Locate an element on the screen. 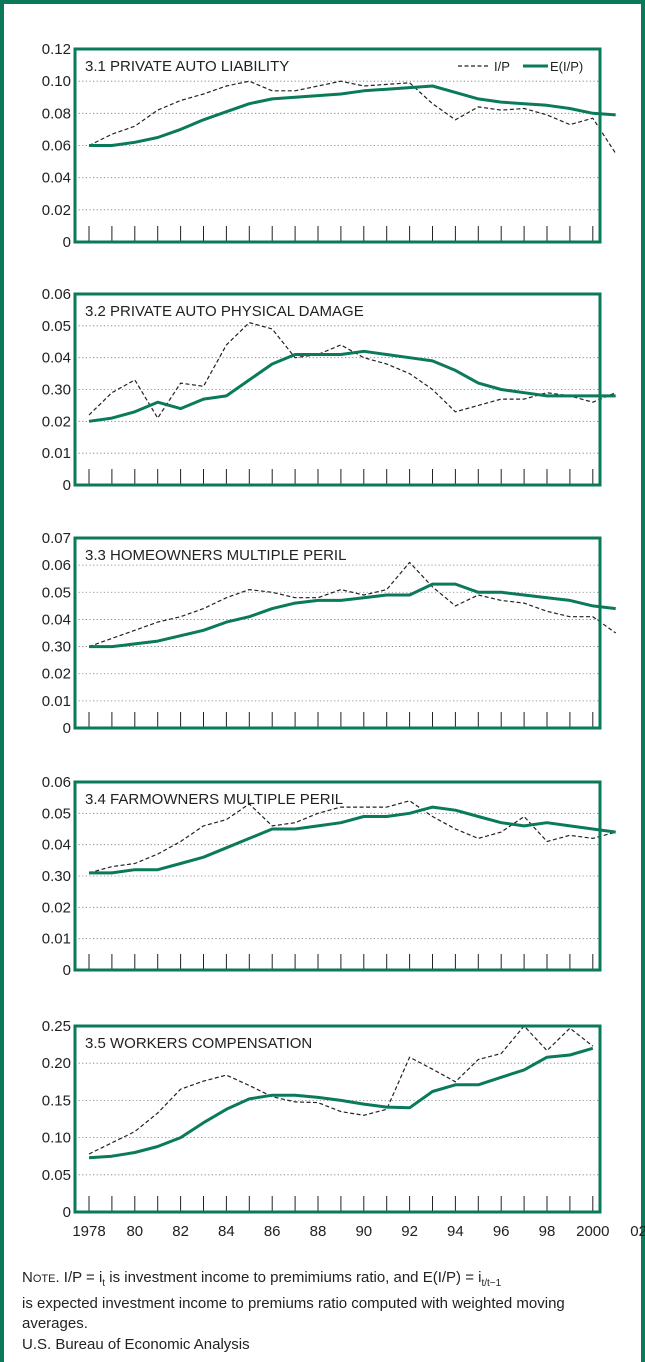 Image resolution: width=645 pixels, height=1362 pixels. note-prefix: Note. is located at coordinates (41, 1277).